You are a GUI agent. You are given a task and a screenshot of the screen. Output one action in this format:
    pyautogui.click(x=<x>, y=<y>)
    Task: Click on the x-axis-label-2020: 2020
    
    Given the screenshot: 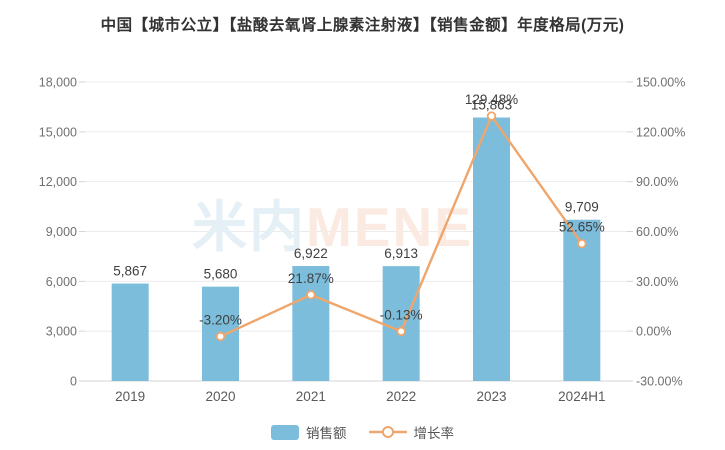 What is the action you would take?
    pyautogui.click(x=220, y=396)
    